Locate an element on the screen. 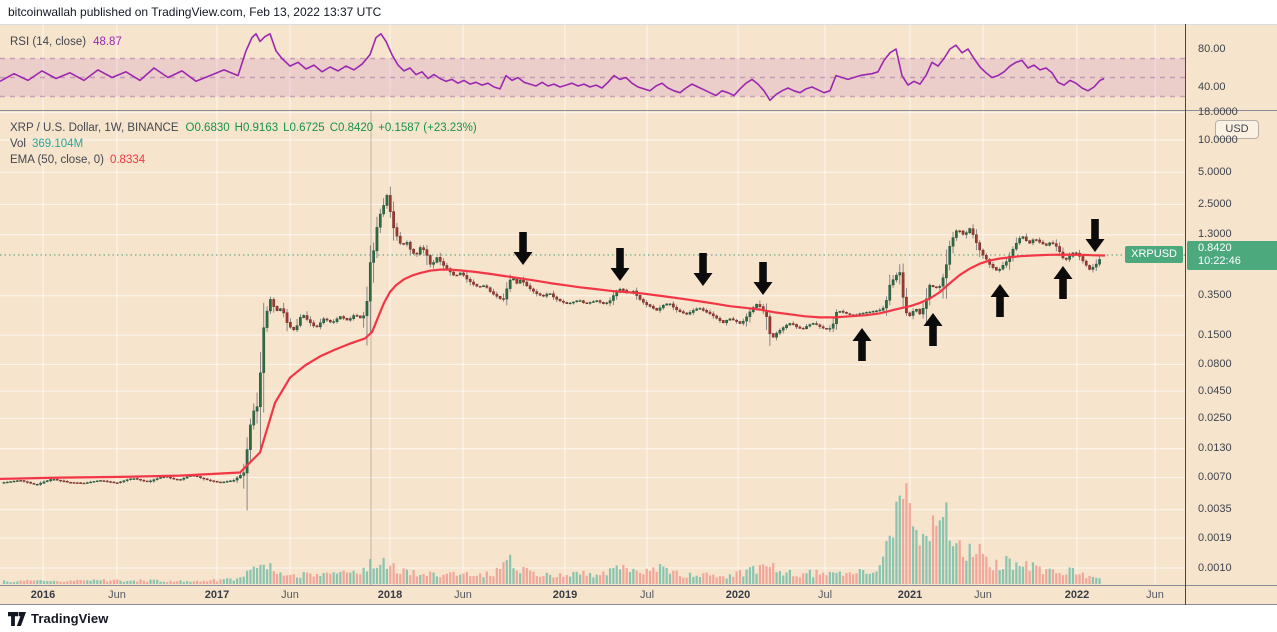 This screenshot has height=632, width=1277. countdown-timer: 10:22:46 is located at coordinates (1219, 261).